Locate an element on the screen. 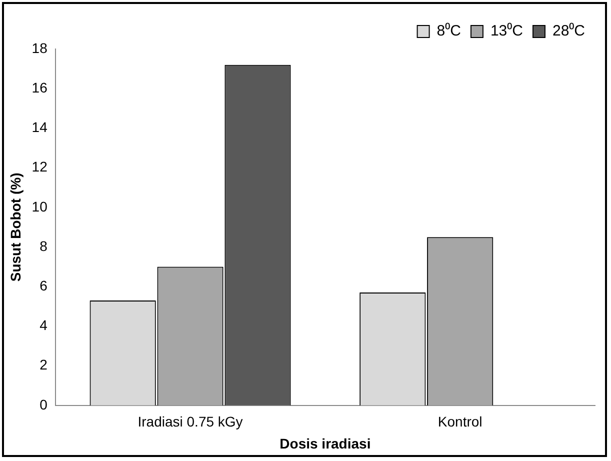 The height and width of the screenshot is (461, 611). y-tick-label: 6 is located at coordinates (44, 285).